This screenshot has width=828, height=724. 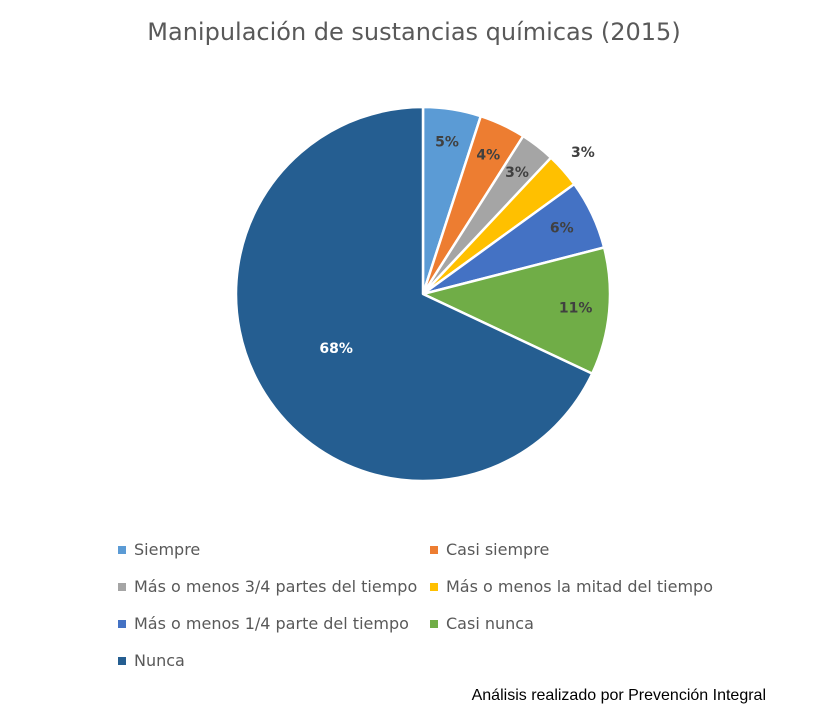 What do you see at coordinates (516, 310) in the screenshot?
I see `pie-slice` at bounding box center [516, 310].